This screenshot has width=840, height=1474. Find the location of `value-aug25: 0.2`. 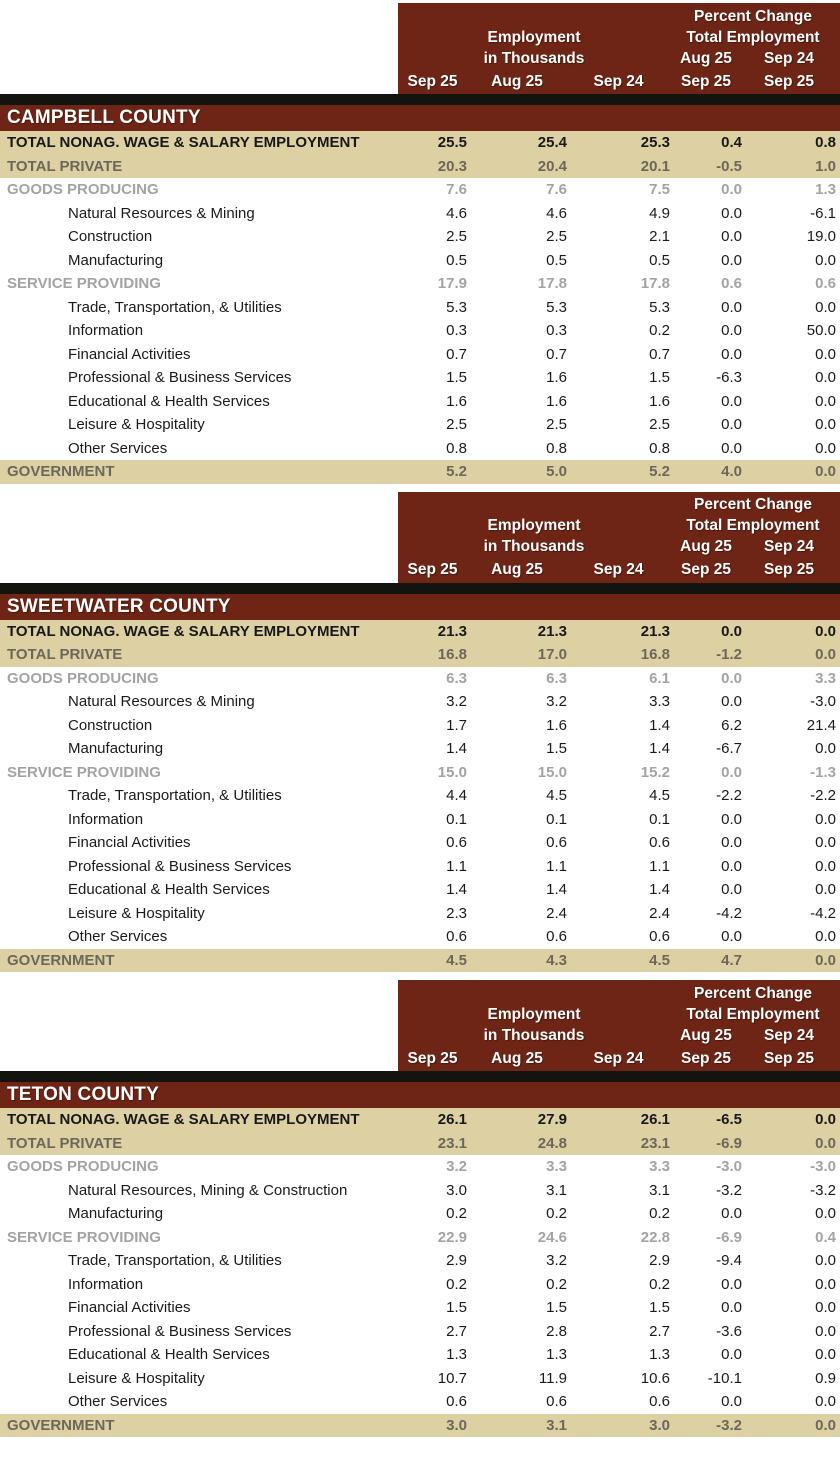

value-aug25: 0.2 is located at coordinates (556, 1284).